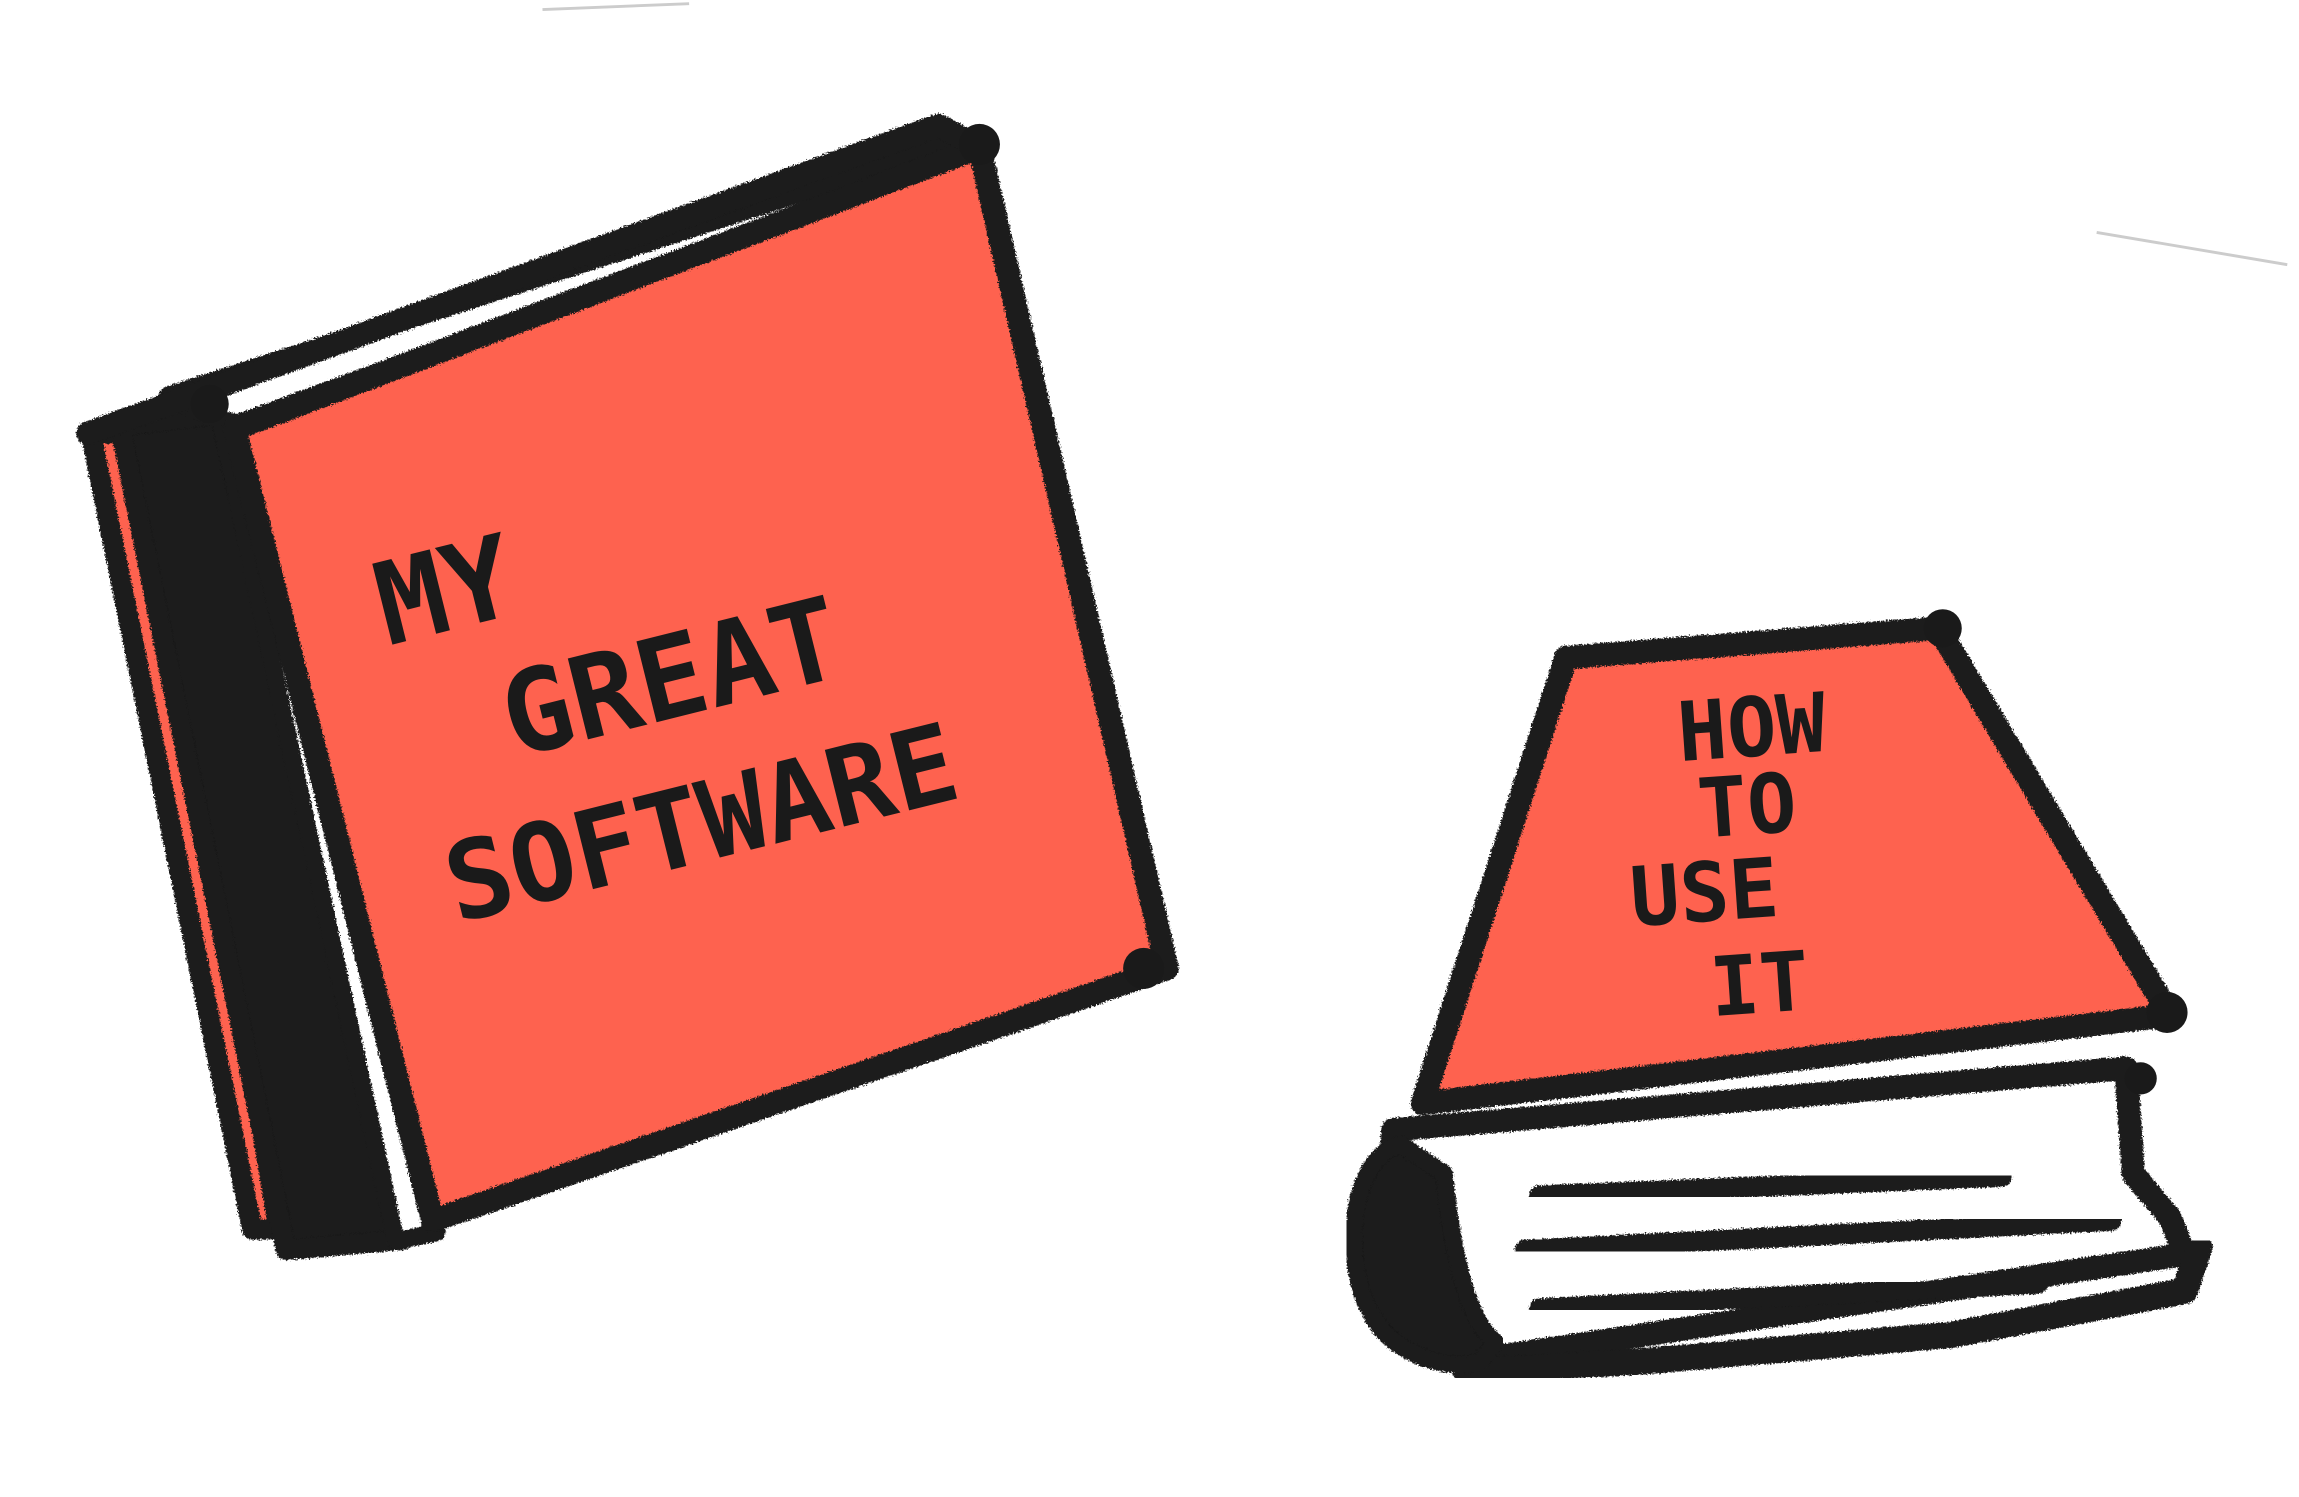  I want to click on upright-book-title-line: MY, so click(445, 590).